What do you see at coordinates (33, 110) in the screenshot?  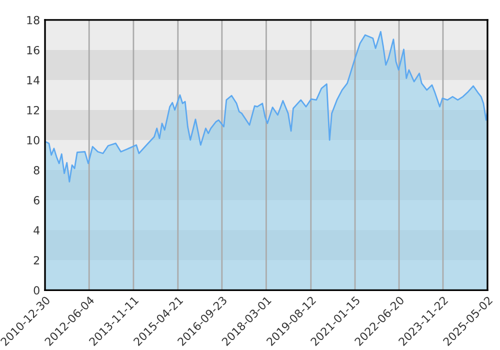 I see `y-tick-label: 12` at bounding box center [33, 110].